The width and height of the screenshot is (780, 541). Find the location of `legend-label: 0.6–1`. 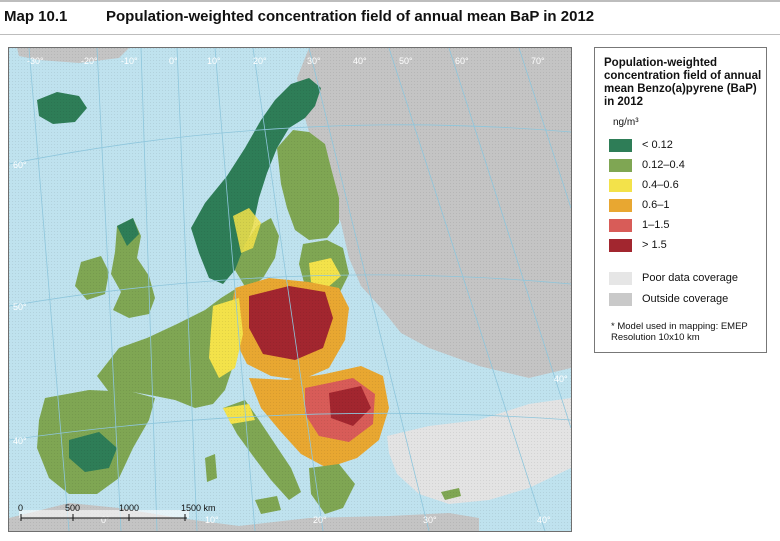

legend-label: 0.6–1 is located at coordinates (656, 205).